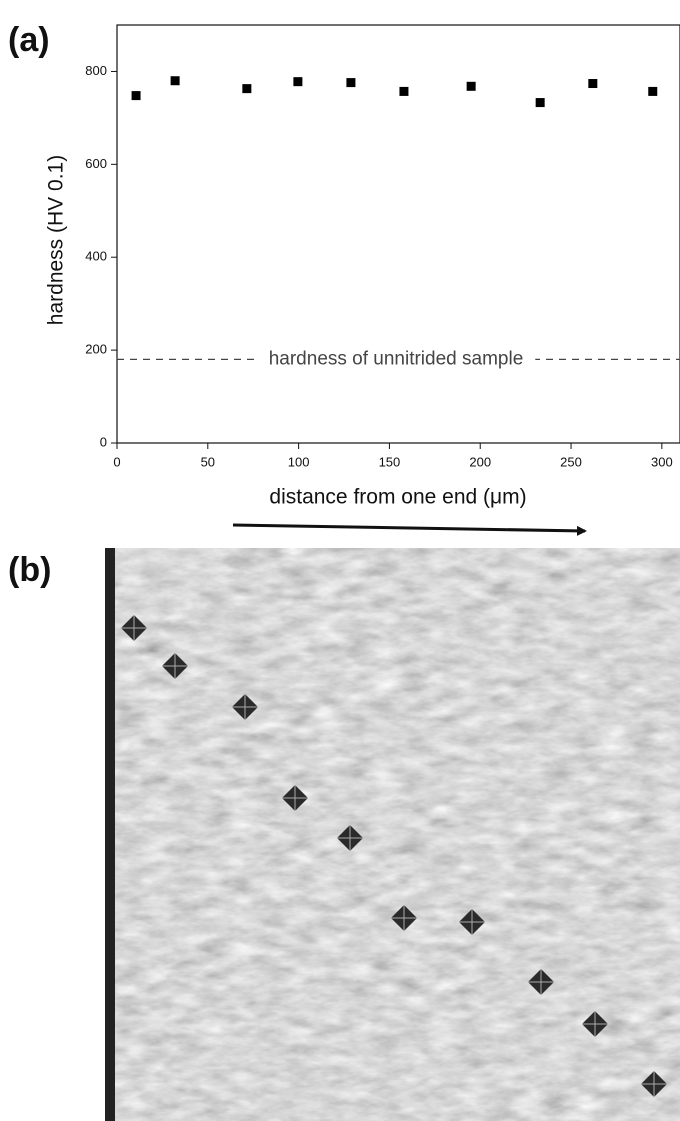 The height and width of the screenshot is (1121, 680). I want to click on reference-label: hardness of unnitrided sample, so click(396, 358).